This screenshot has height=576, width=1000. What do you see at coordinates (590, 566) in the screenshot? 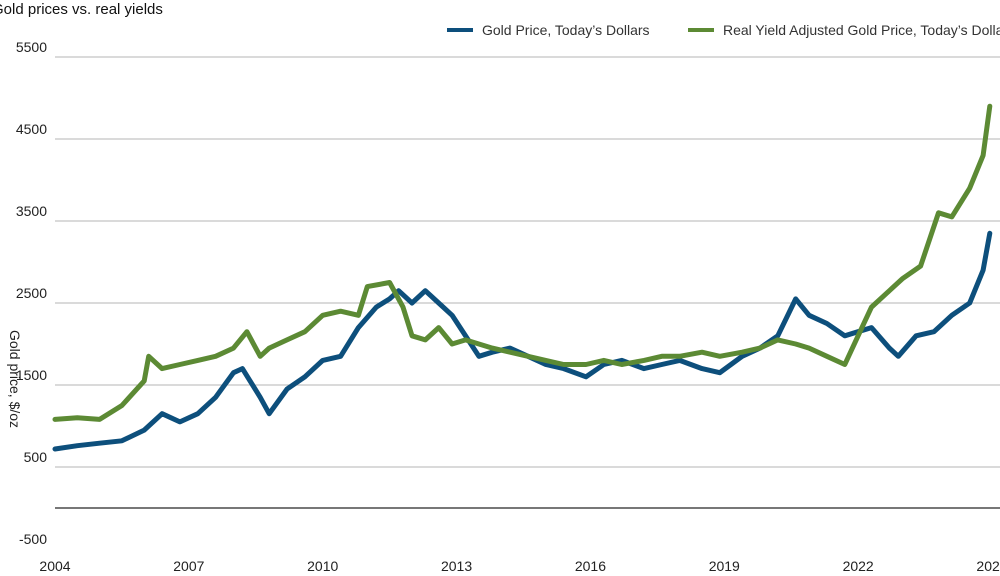
I see `x-tick-label: 2016` at bounding box center [590, 566].